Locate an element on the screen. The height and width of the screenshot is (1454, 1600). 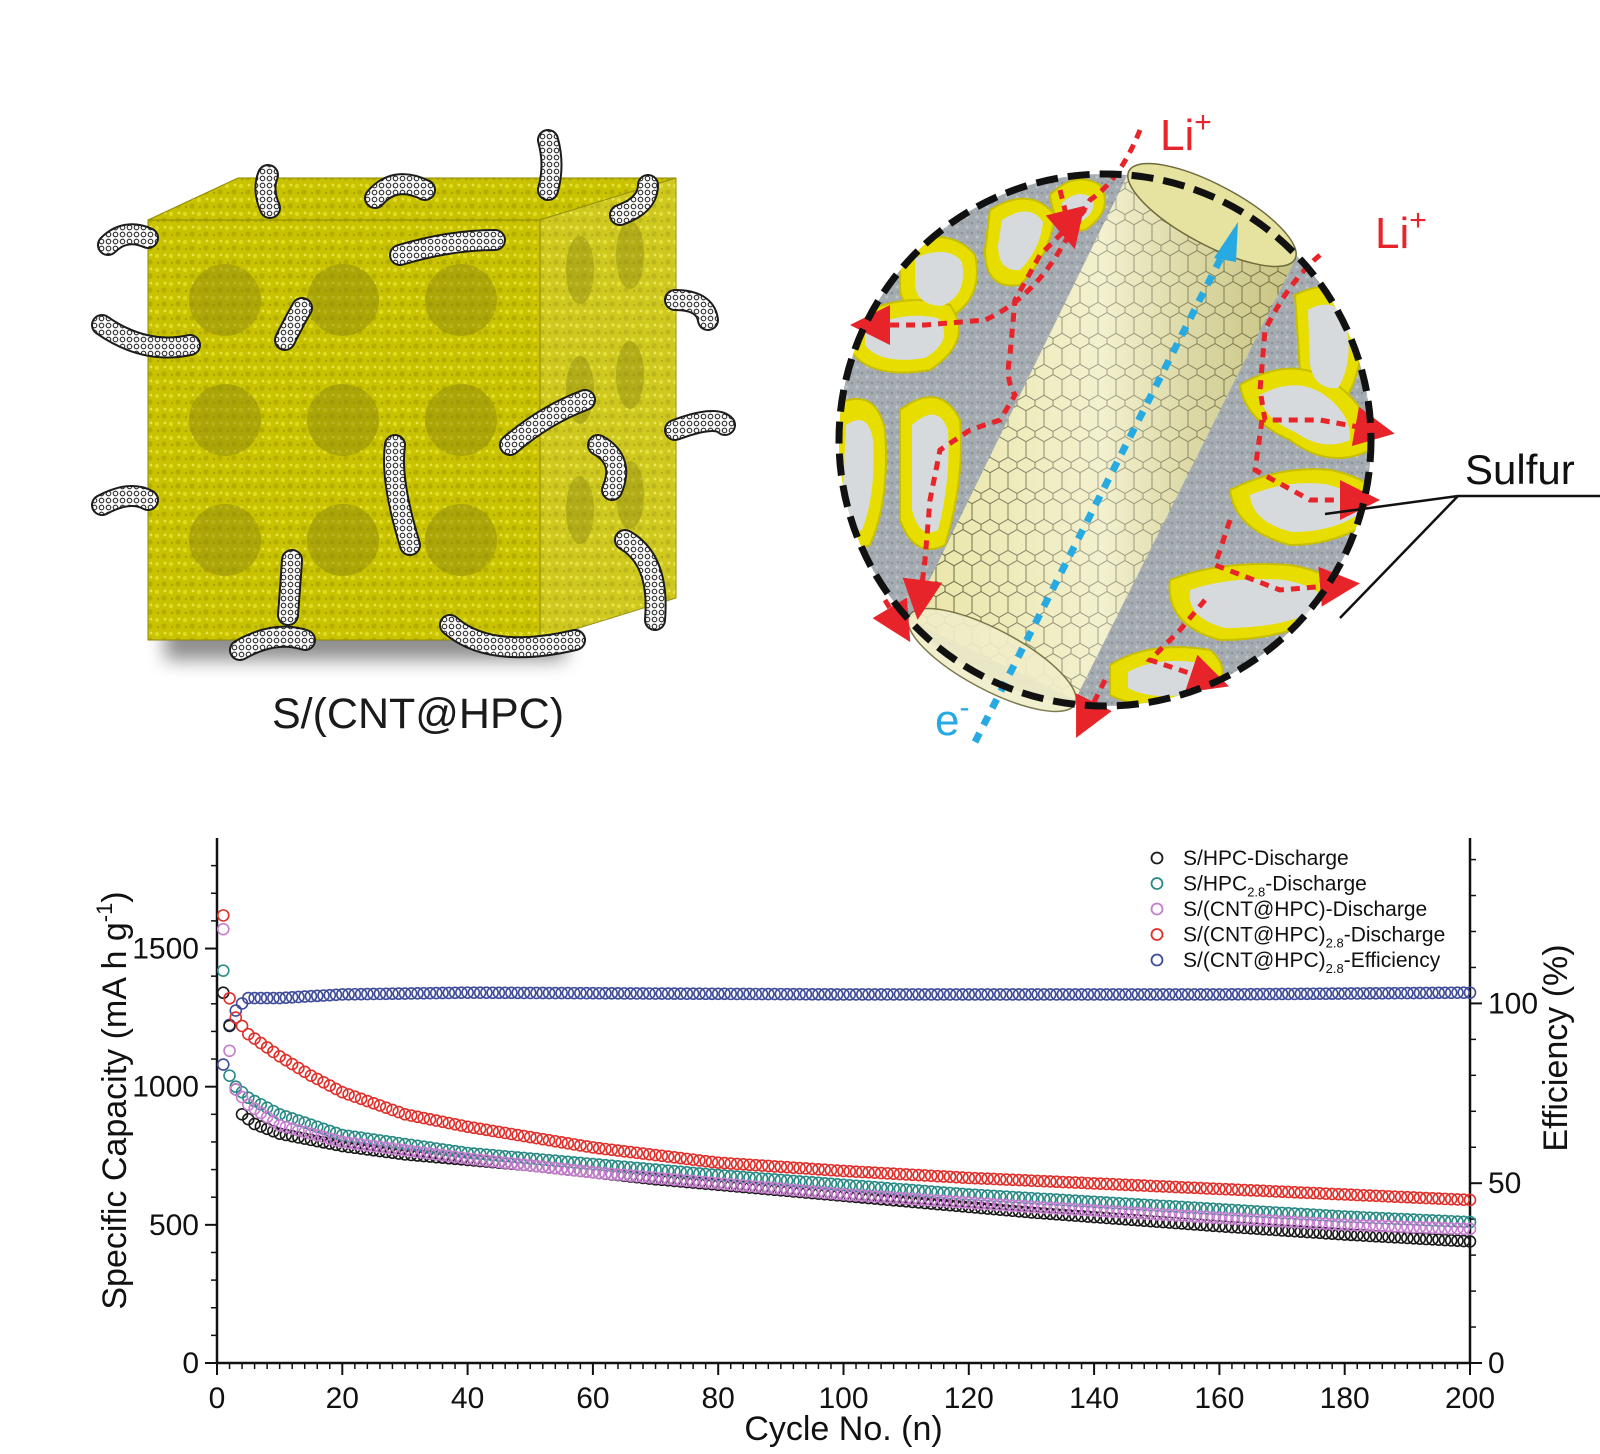
electron-path is located at coordinates (1104, 483).